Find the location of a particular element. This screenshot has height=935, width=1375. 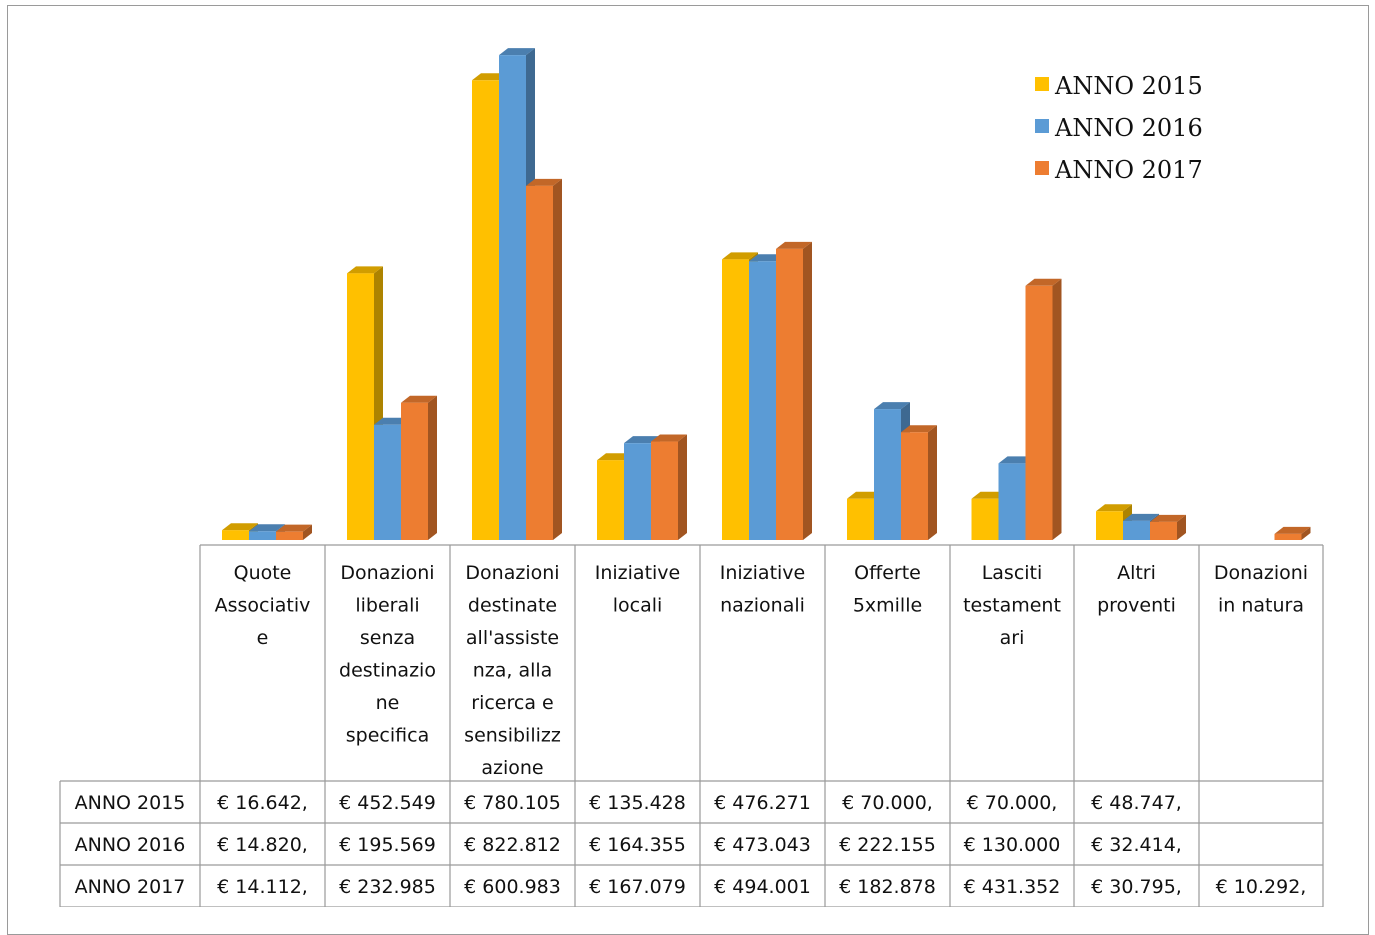

category-label-line: 5xmille is located at coordinates (887, 606).